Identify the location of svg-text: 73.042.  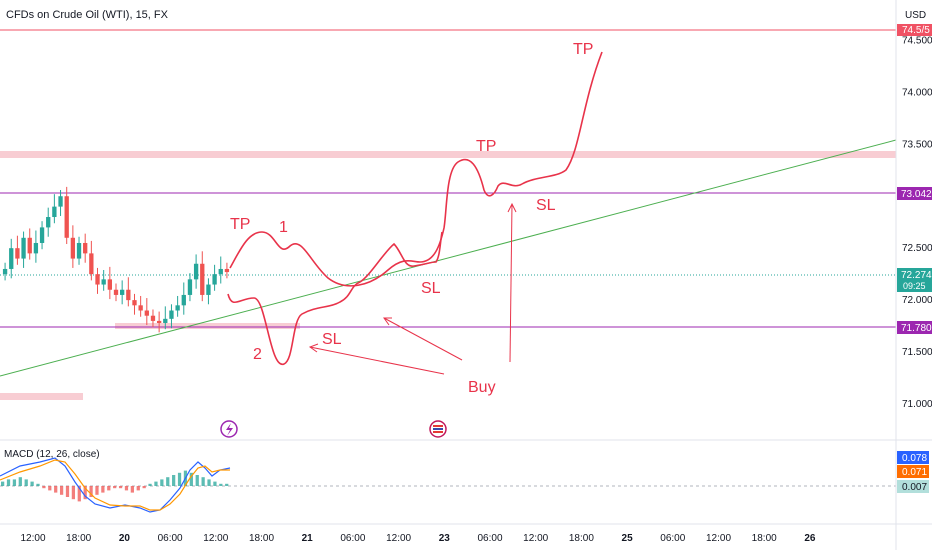
(916, 194).